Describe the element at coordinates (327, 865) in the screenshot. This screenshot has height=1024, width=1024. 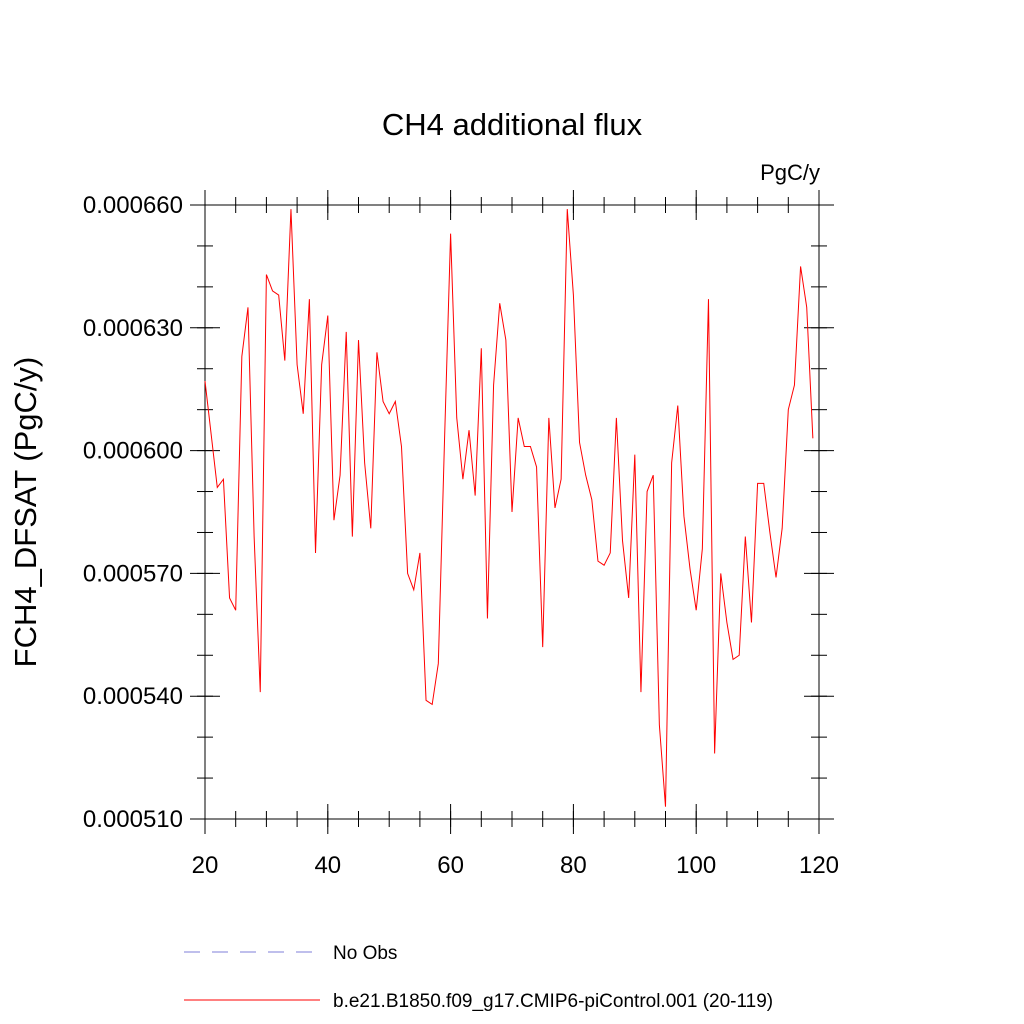
I see `x-tick-label: 40` at that location.